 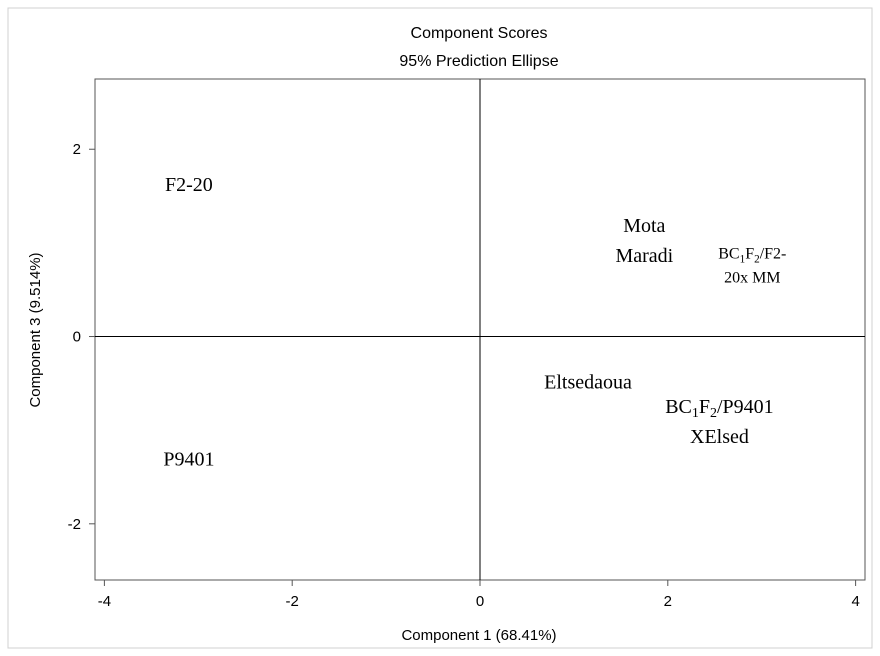 I want to click on x-tick-label: 0, so click(x=480, y=601).